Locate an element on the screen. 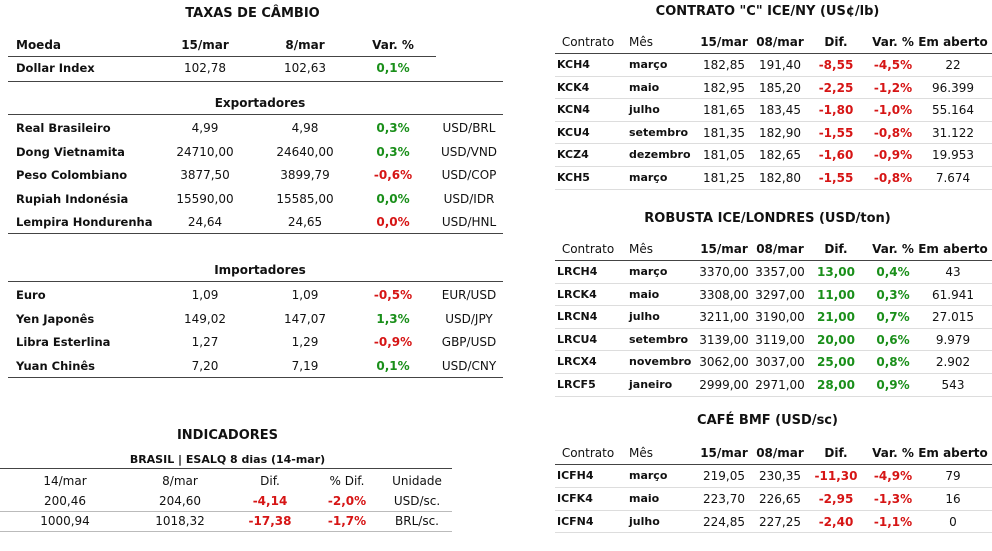 The height and width of the screenshot is (551, 992). importadores-row: Libra Esterlina 1,27 1,29 -0,9% GBP/USD is located at coordinates (252, 342).